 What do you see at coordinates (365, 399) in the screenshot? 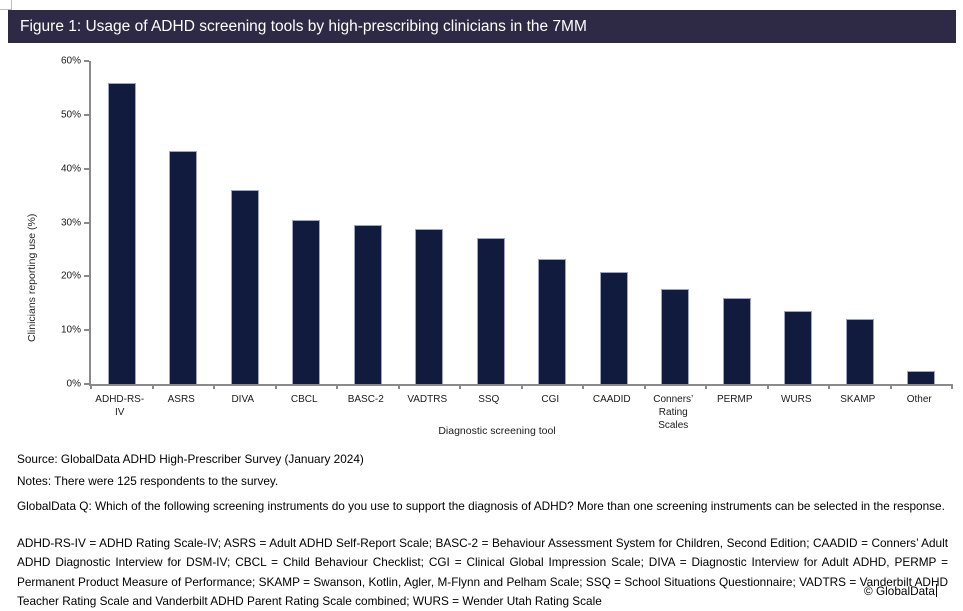
I see `x-tick-label: BASC-2` at bounding box center [365, 399].